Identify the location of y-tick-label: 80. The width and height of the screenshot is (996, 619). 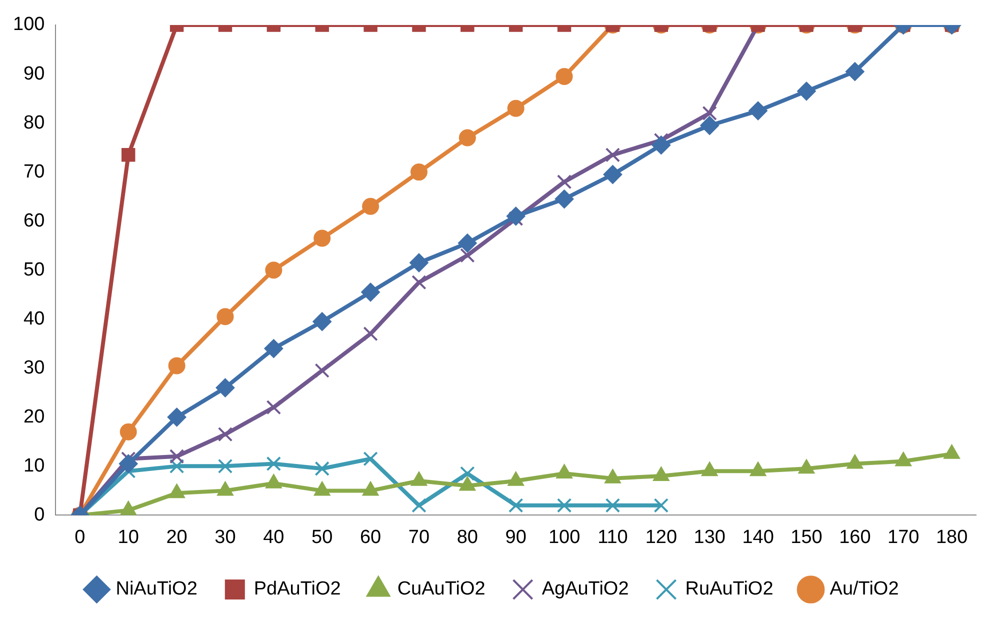
(34, 123).